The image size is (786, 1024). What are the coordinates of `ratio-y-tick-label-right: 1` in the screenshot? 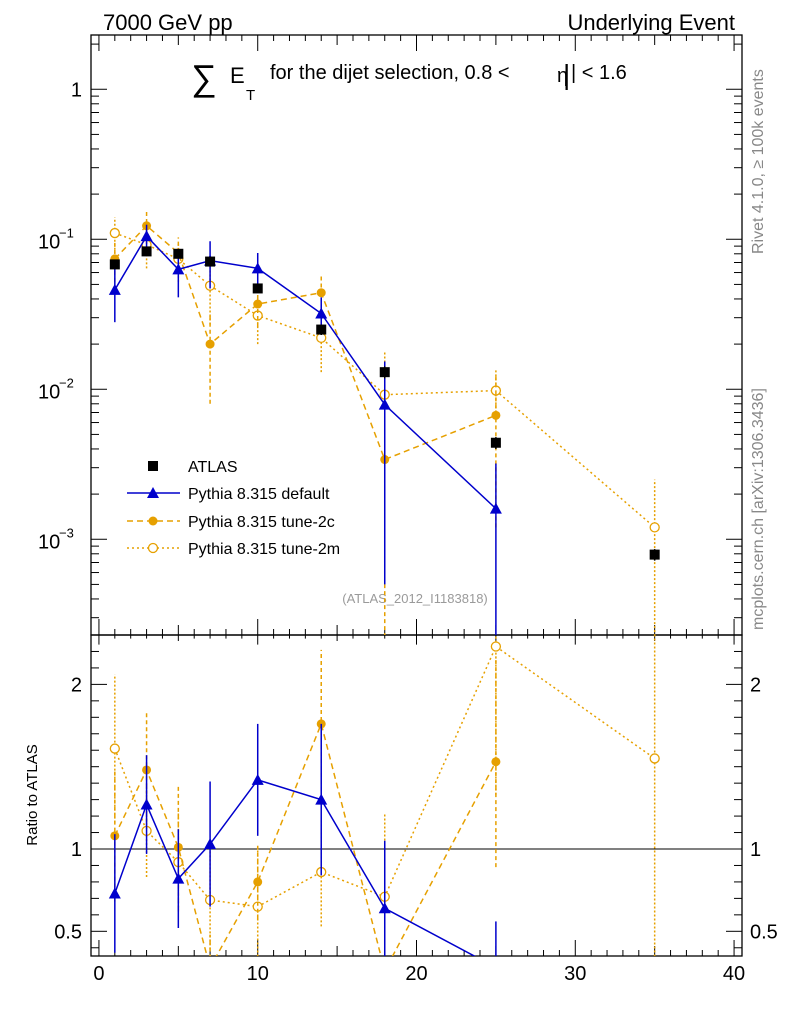 It's located at (755, 850).